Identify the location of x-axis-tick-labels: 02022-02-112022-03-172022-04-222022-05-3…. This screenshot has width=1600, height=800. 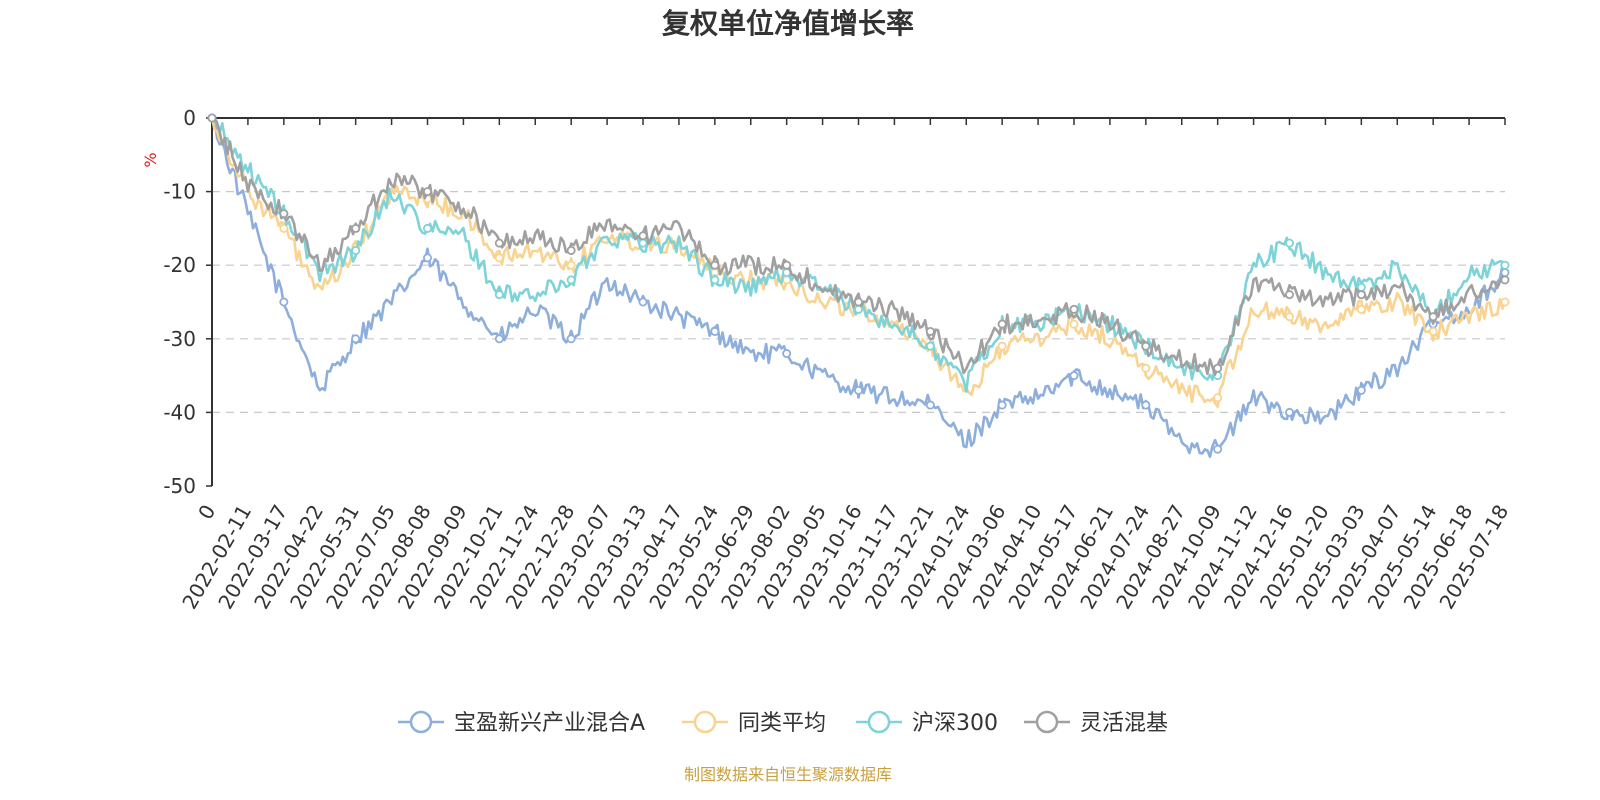
(845, 556).